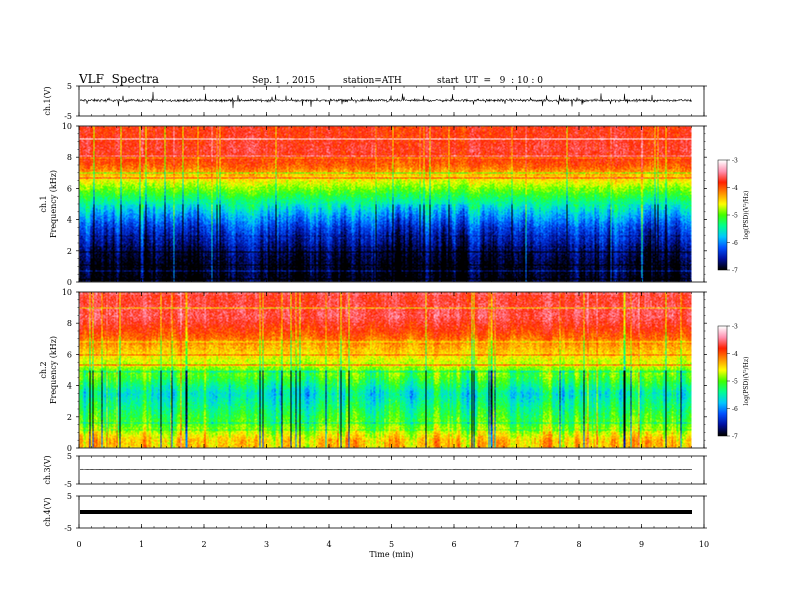  Describe the element at coordinates (735, 327) in the screenshot. I see `ch2-spectrogram-colorbar-tick-label: -3` at that location.